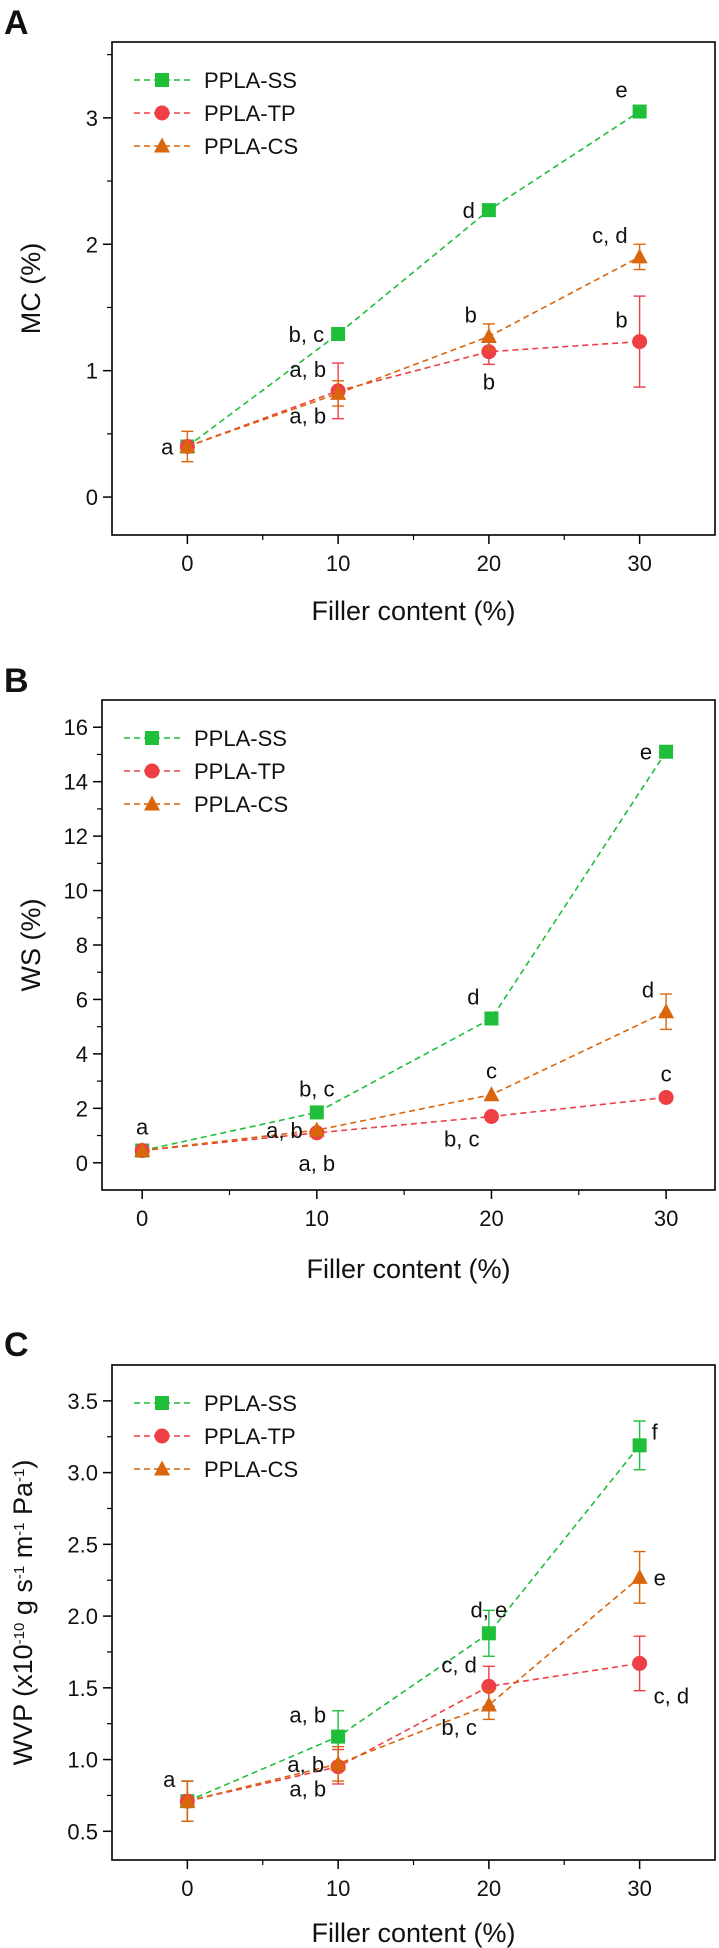 The height and width of the screenshot is (1948, 719). What do you see at coordinates (82, 945) in the screenshot?
I see `y-tick-label: 8` at bounding box center [82, 945].